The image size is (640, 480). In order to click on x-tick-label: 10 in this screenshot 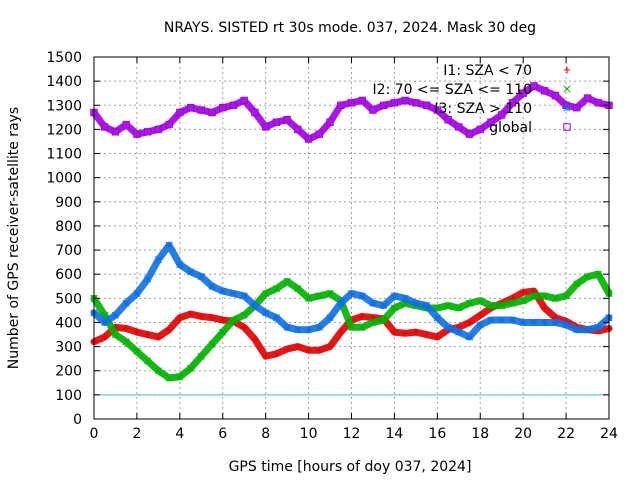, I will do `click(309, 434)`.